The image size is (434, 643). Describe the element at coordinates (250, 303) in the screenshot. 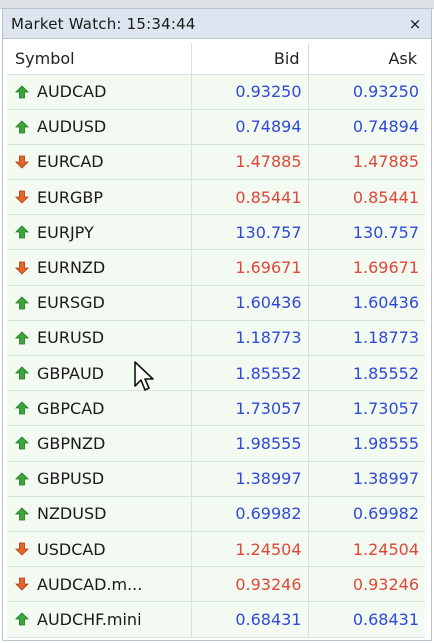

I see `bid-cell: 1.60436` at that location.